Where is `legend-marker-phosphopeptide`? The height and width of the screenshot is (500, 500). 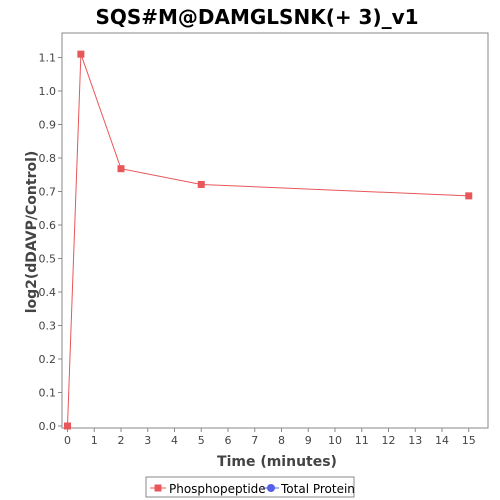 legend-marker-phosphopeptide is located at coordinates (158, 488).